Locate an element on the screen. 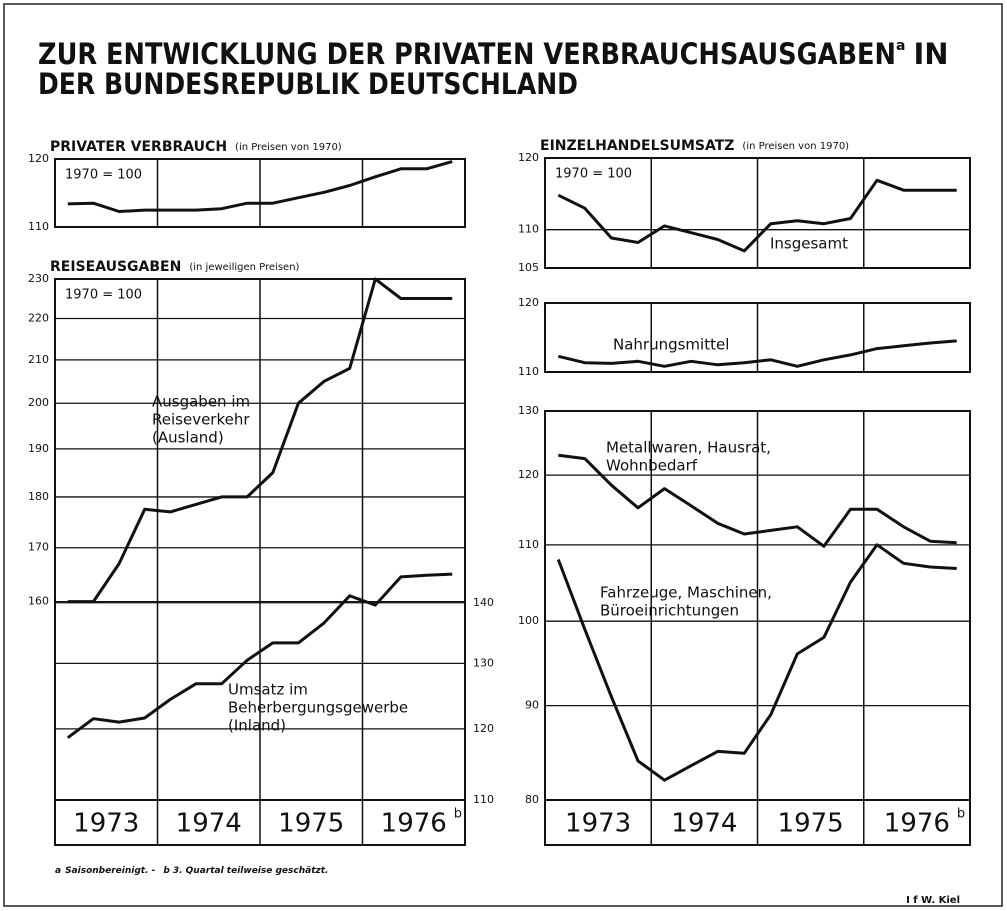  y-tick-label: 220 is located at coordinates (38, 318).